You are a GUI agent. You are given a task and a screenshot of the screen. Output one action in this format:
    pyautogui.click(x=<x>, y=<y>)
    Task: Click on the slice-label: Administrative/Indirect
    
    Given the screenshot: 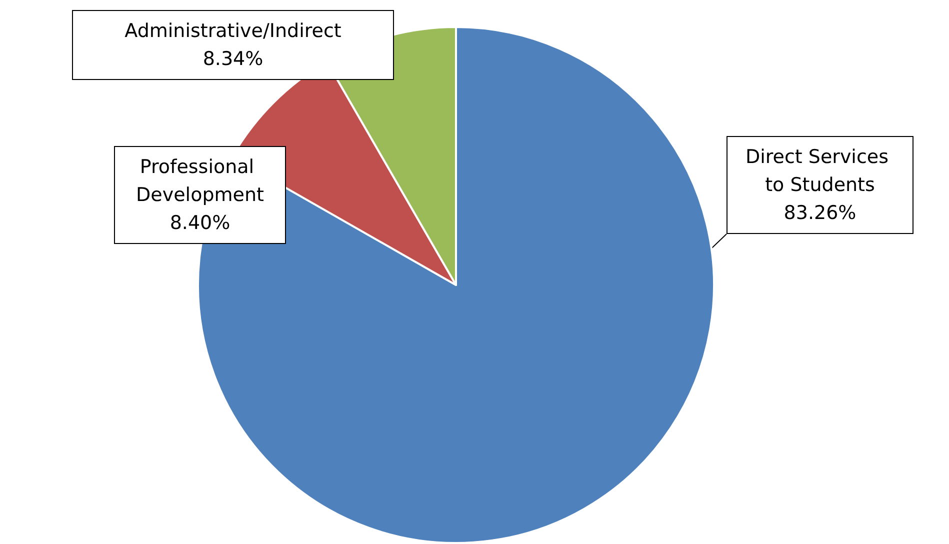 What is the action you would take?
    pyautogui.click(x=233, y=31)
    